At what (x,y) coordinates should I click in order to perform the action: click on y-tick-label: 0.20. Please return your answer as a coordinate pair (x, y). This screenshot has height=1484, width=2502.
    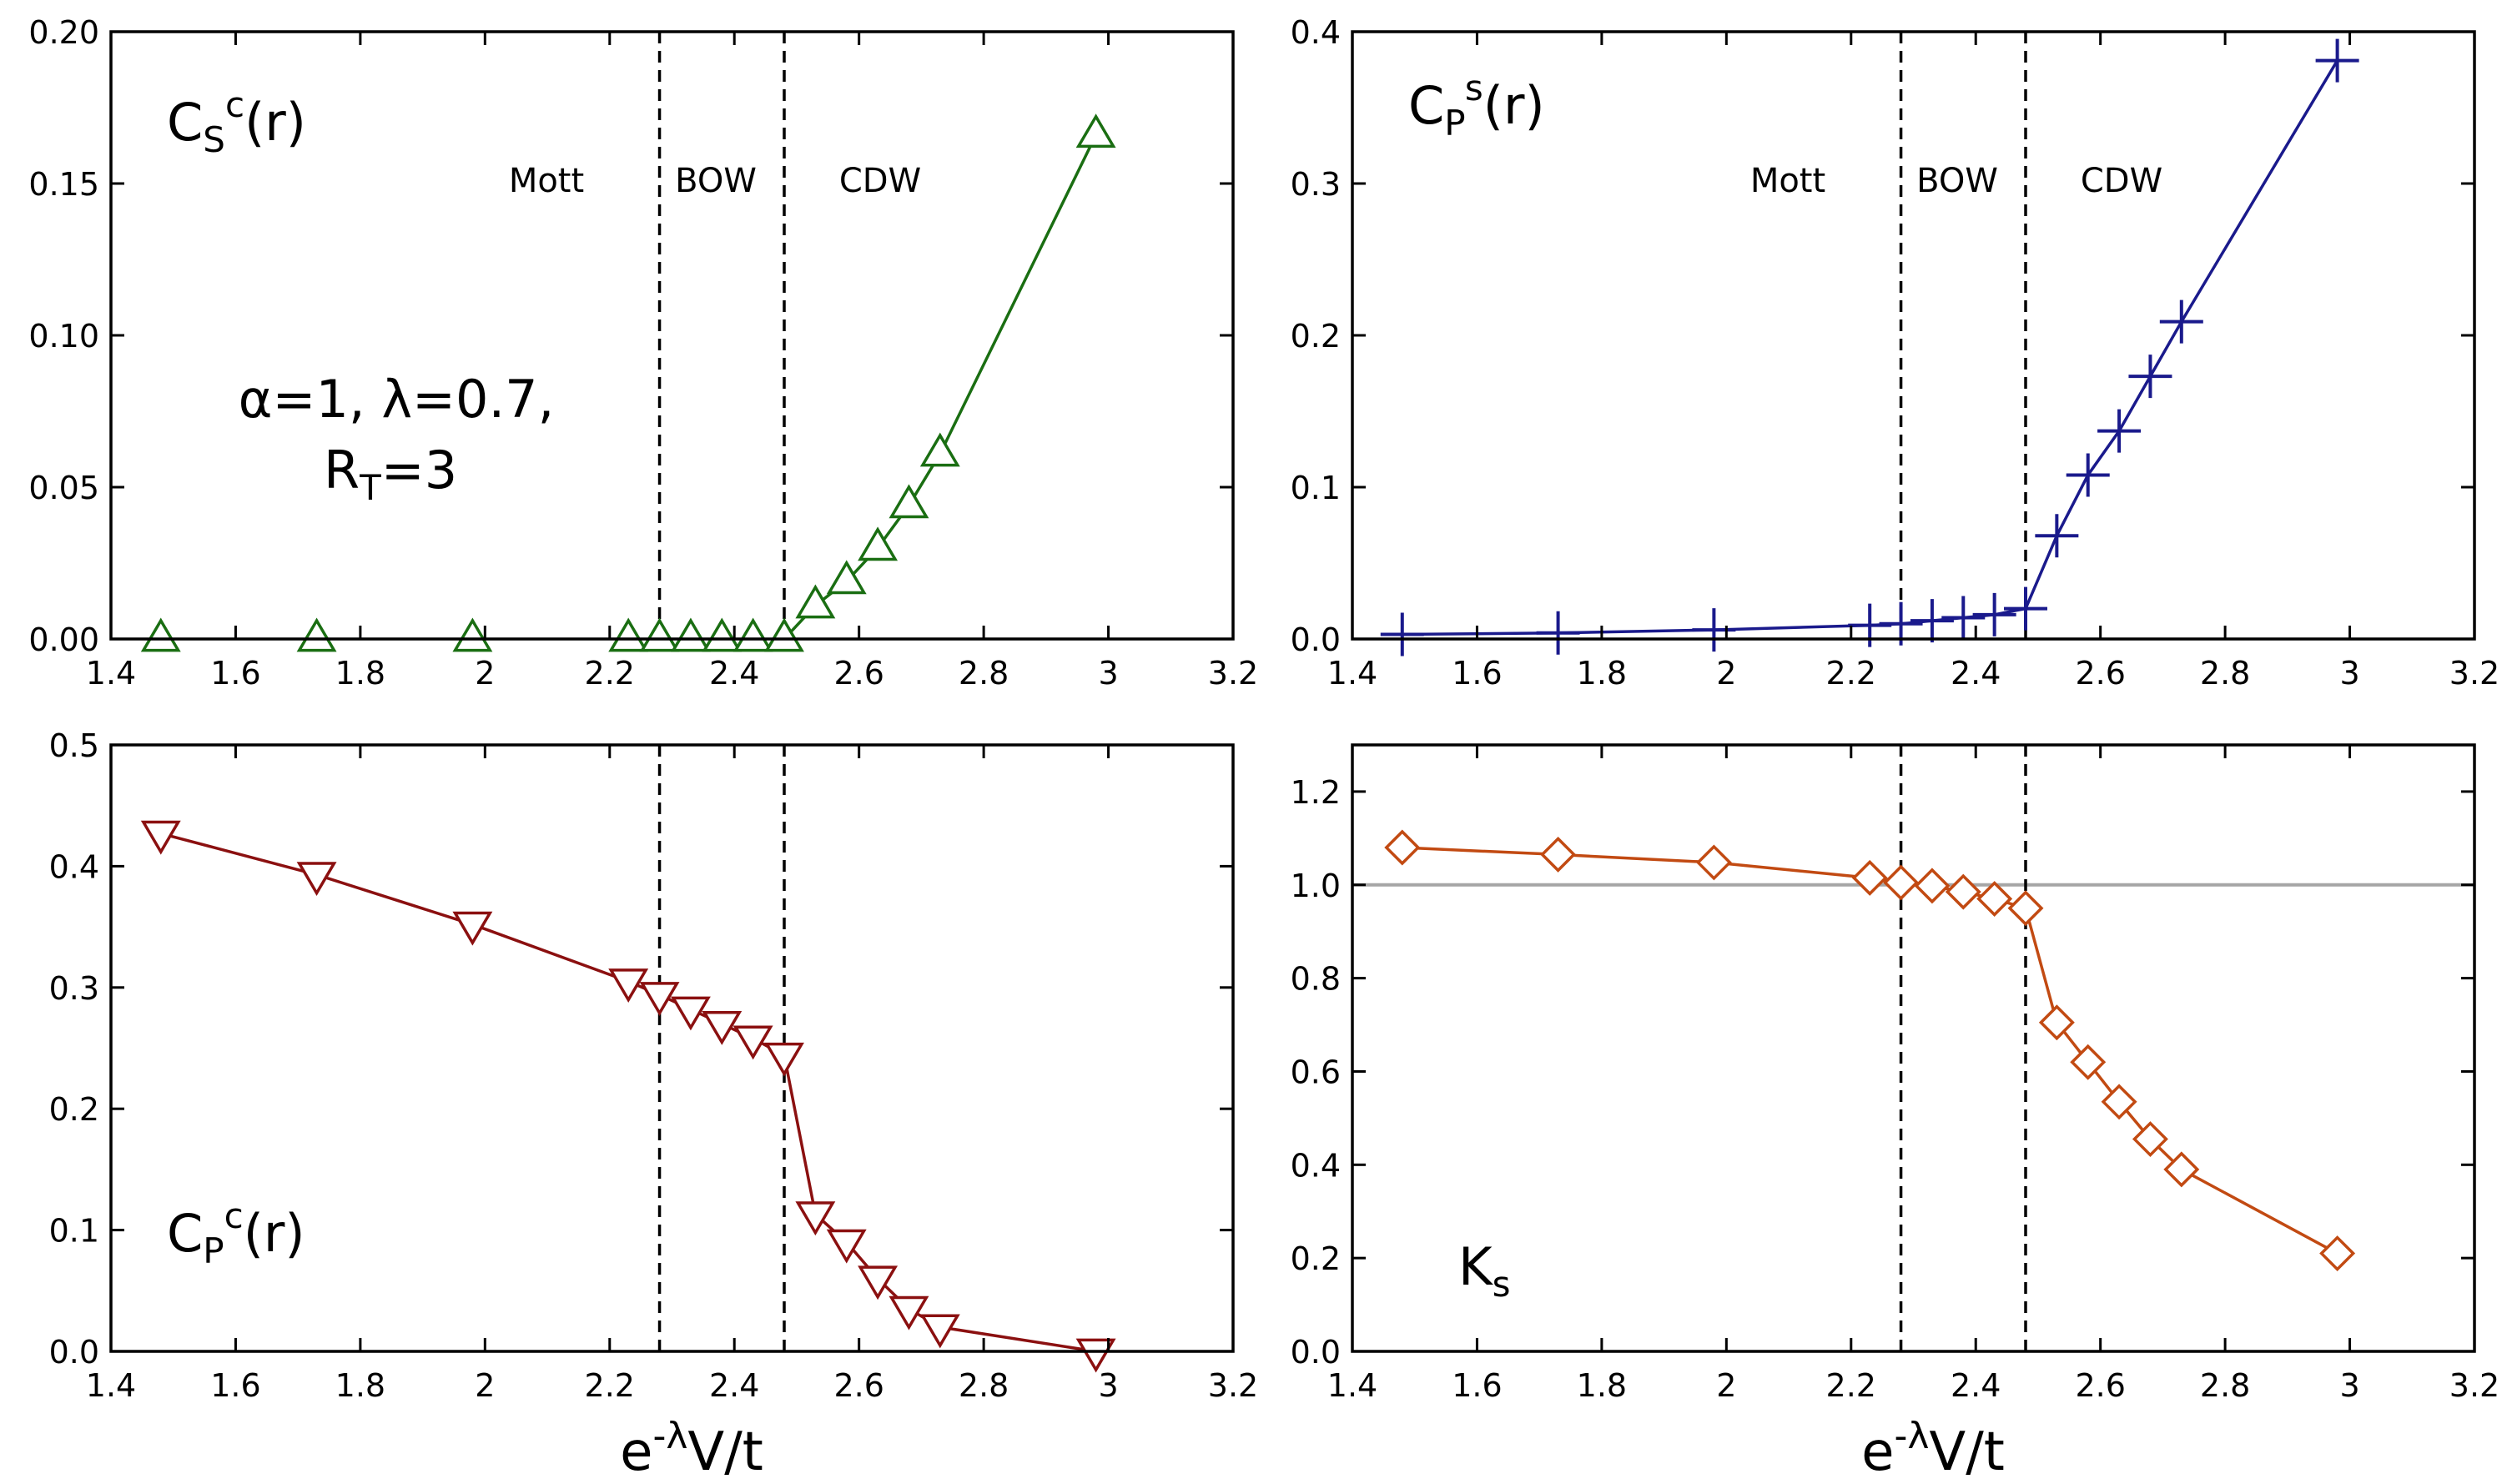
    Looking at the image, I should click on (63, 32).